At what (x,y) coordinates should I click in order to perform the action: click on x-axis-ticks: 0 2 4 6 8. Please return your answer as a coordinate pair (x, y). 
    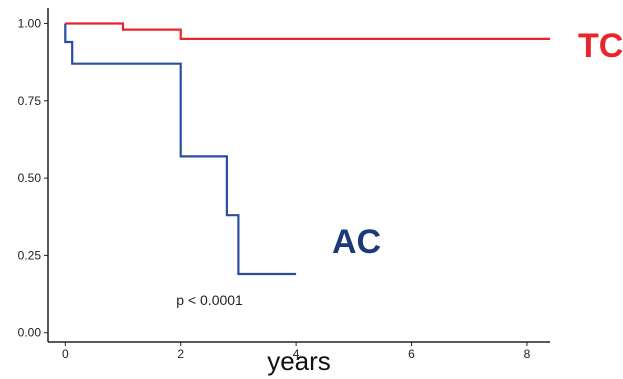
    Looking at the image, I should click on (296, 351).